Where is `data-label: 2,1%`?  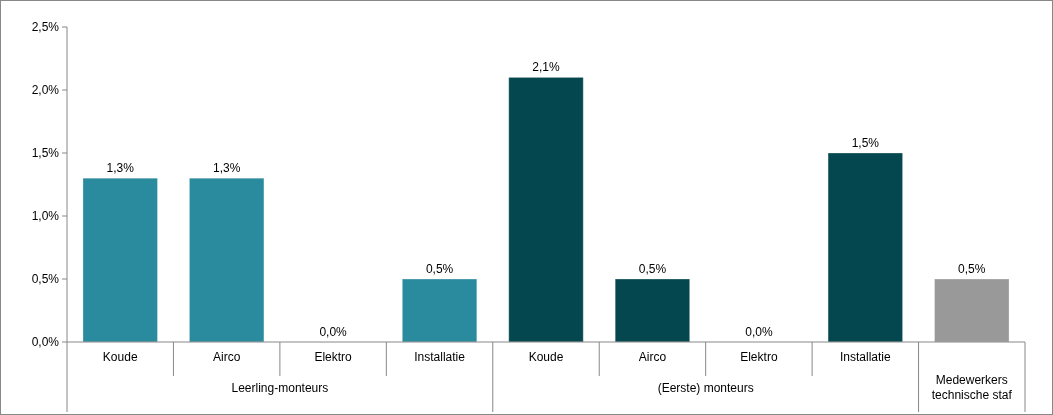 data-label: 2,1% is located at coordinates (546, 67).